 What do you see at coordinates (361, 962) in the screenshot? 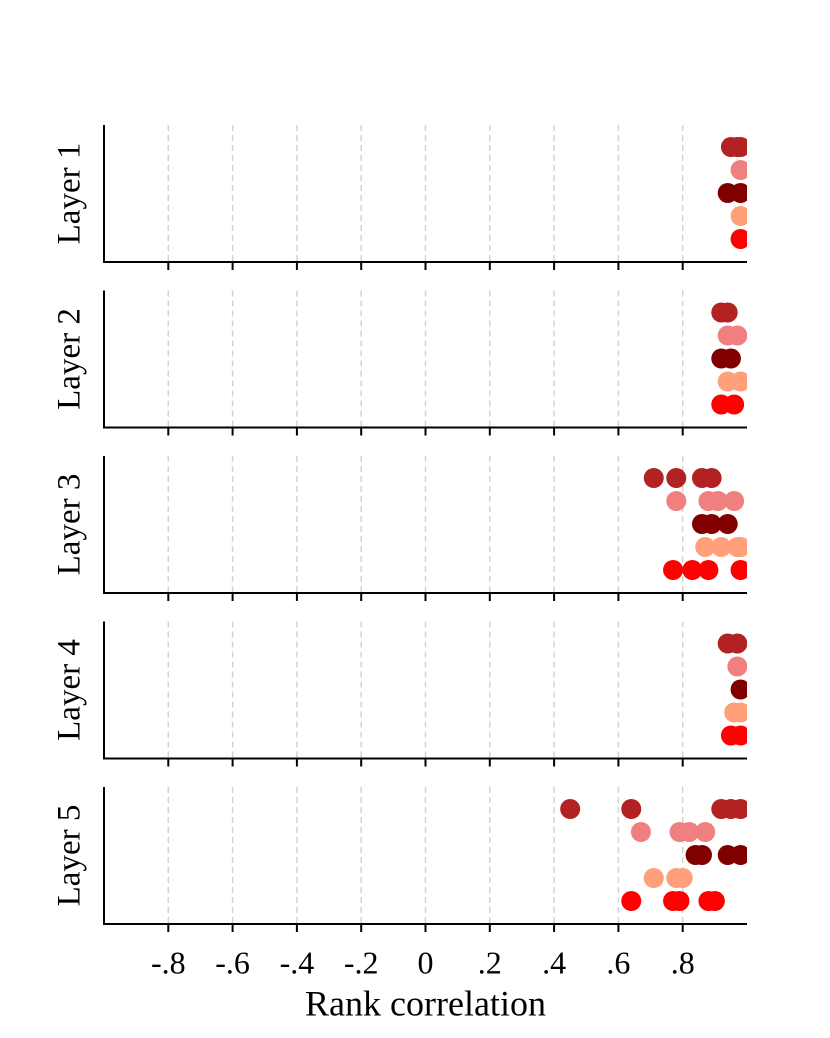
I see `x-tick-label: -.2` at bounding box center [361, 962].